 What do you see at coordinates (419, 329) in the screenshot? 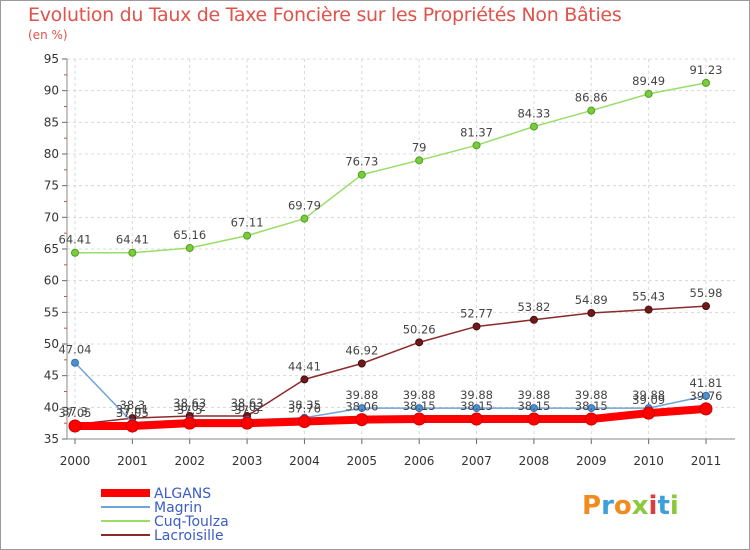
I see `data-label-lacroisille: 50.26` at bounding box center [419, 329].